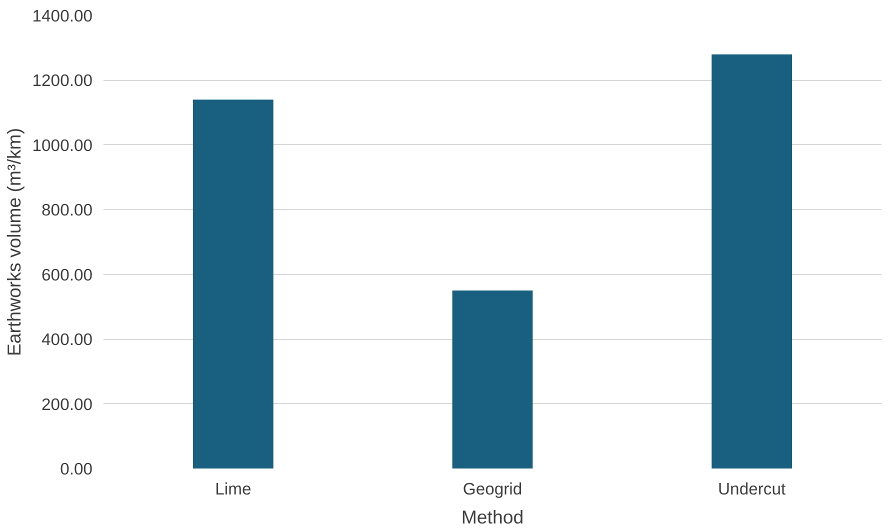 This screenshot has height=530, width=891. Describe the element at coordinates (752, 489) in the screenshot. I see `x-tick-label: Undercut` at that location.